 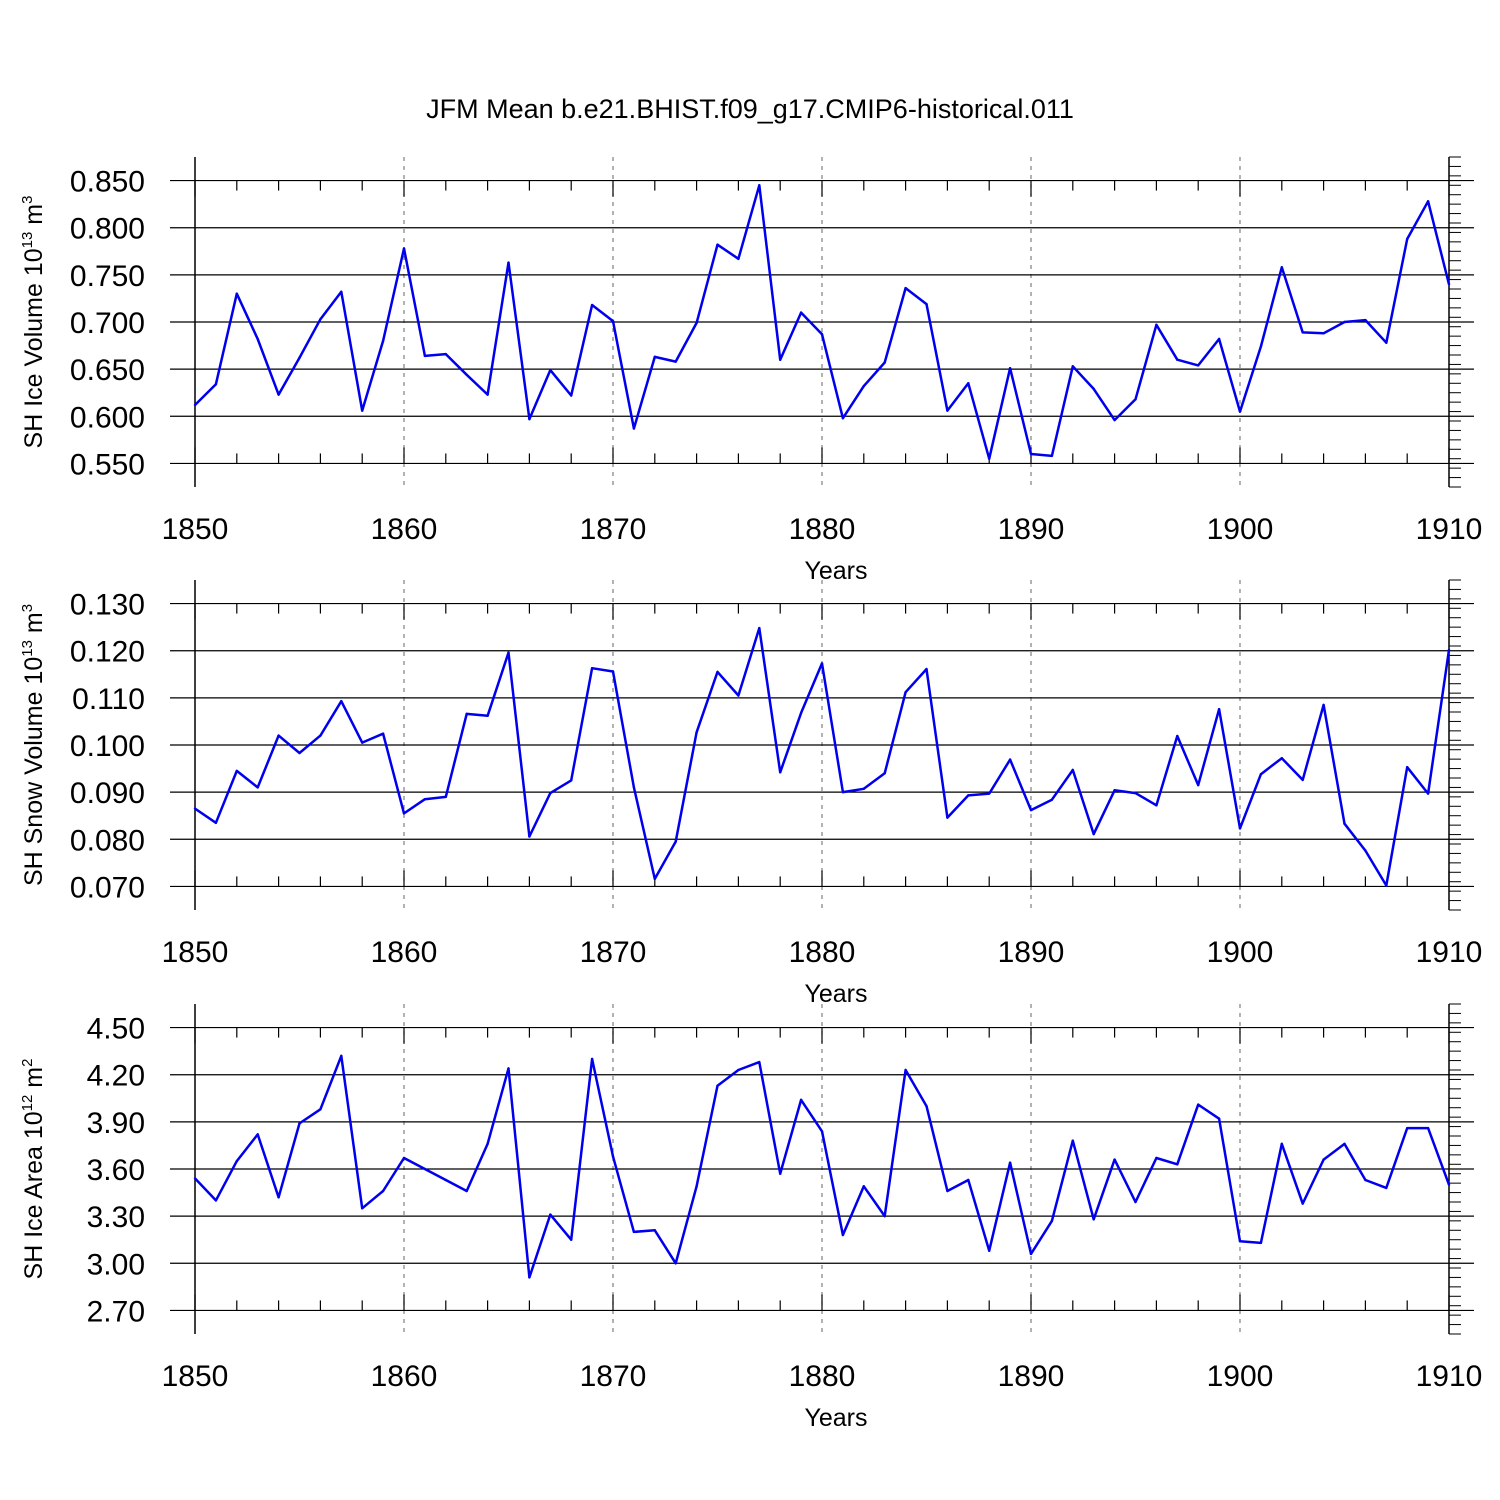 I want to click on ytick-label: 3.90, so click(x=116, y=1123).